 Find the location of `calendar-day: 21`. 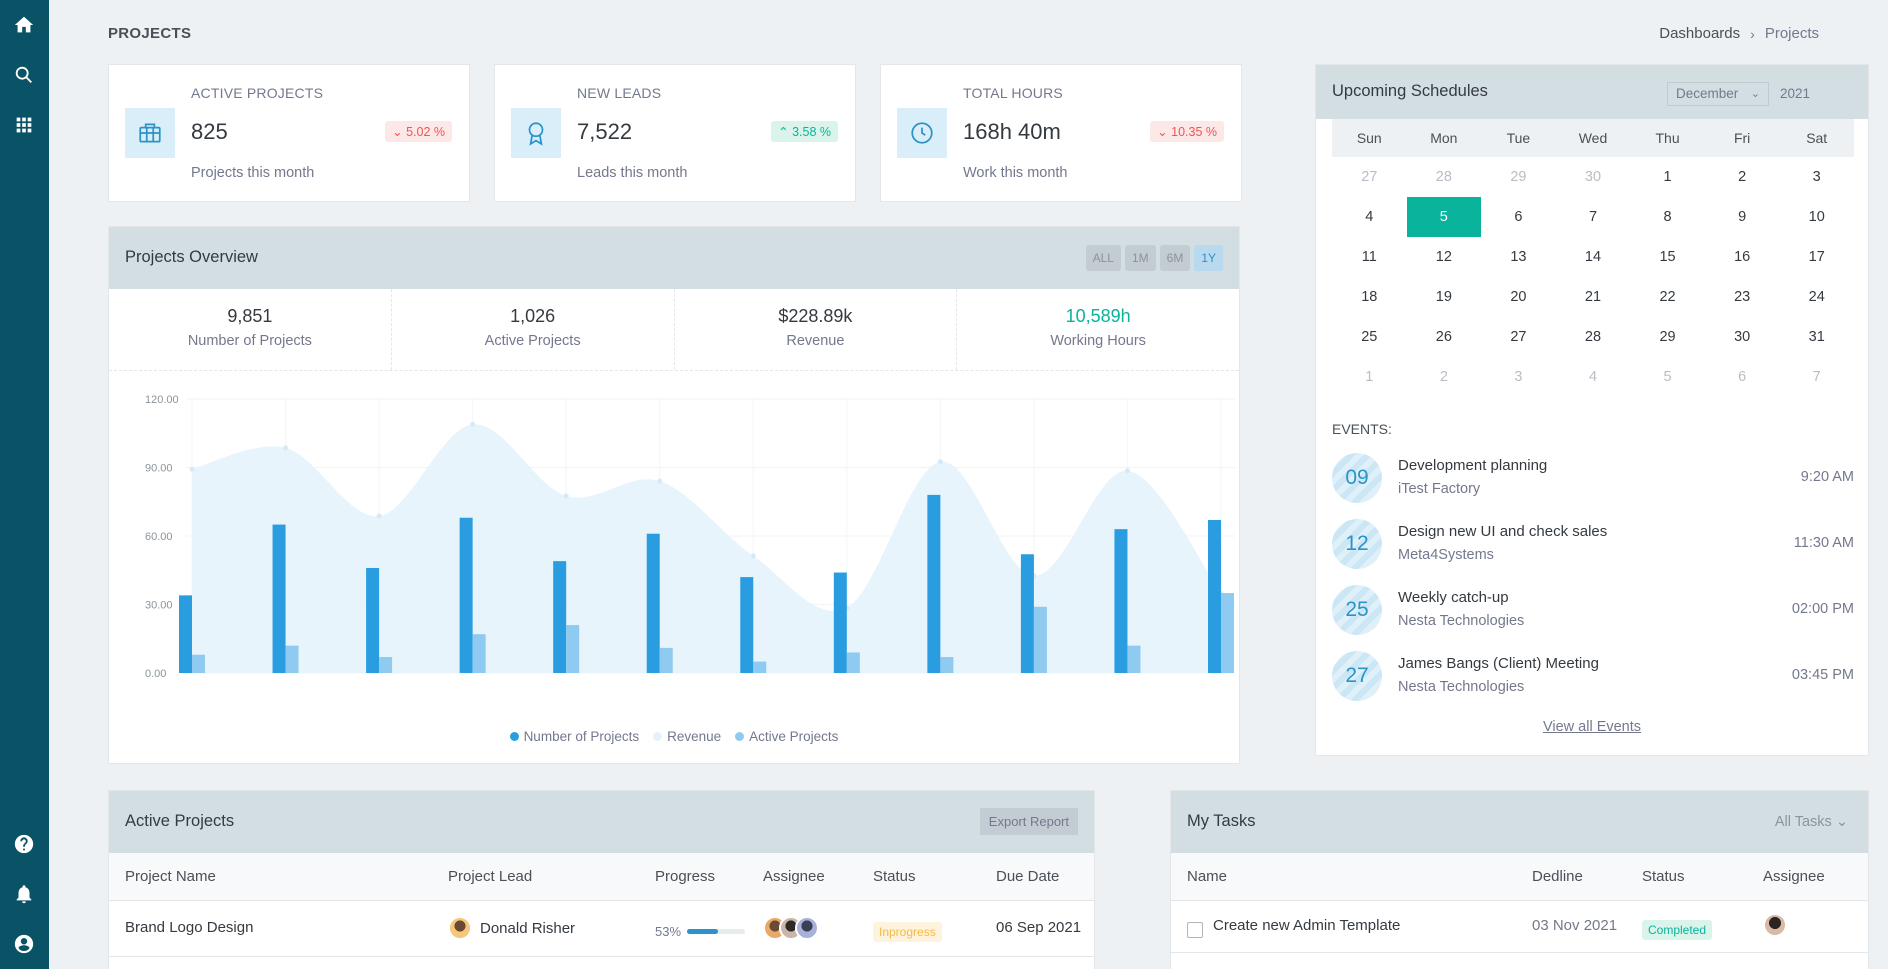

calendar-day: 21 is located at coordinates (1593, 297).